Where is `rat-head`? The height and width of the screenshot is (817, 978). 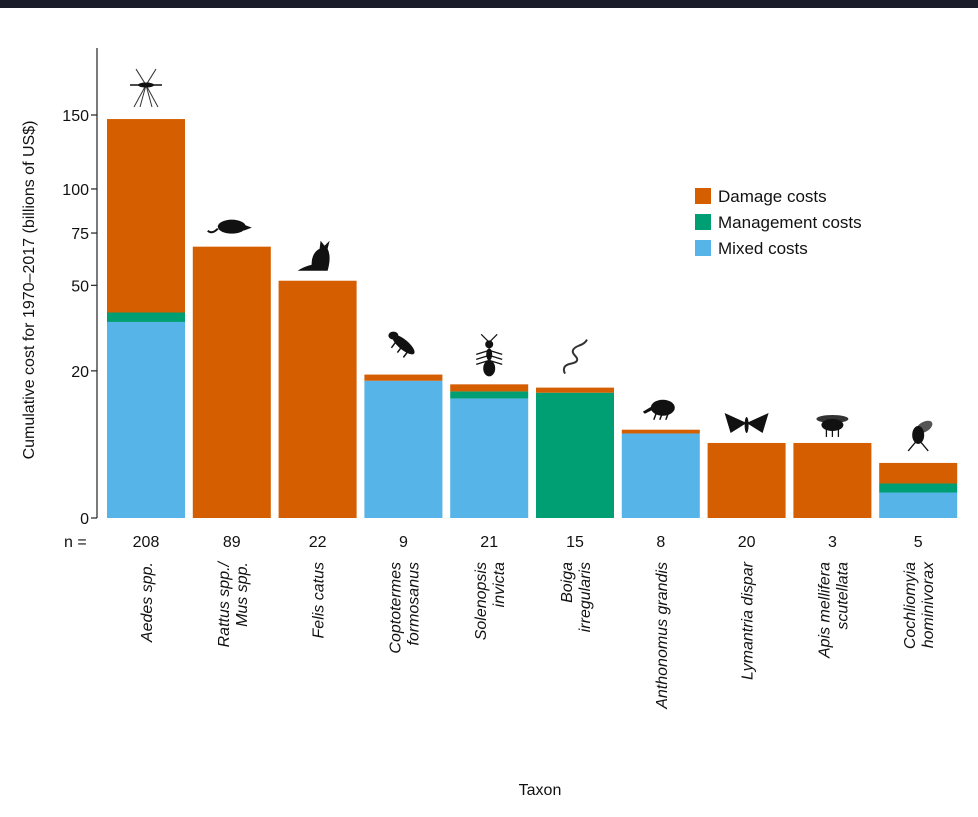
rat-head is located at coordinates (247, 227).